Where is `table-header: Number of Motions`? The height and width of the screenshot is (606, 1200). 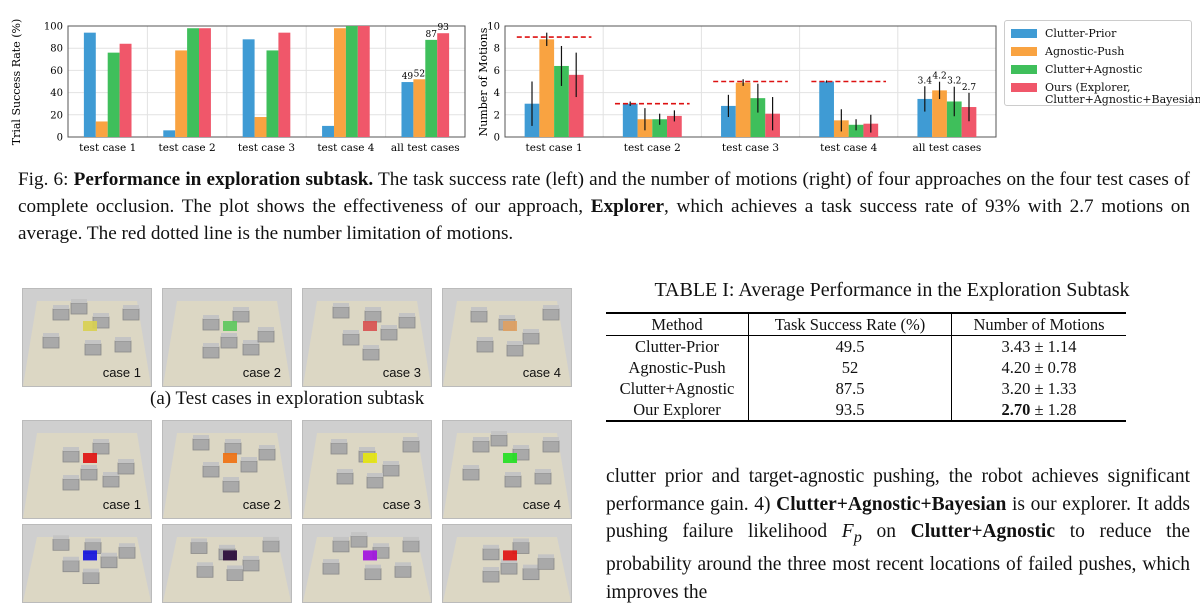 table-header: Number of Motions is located at coordinates (1038, 324).